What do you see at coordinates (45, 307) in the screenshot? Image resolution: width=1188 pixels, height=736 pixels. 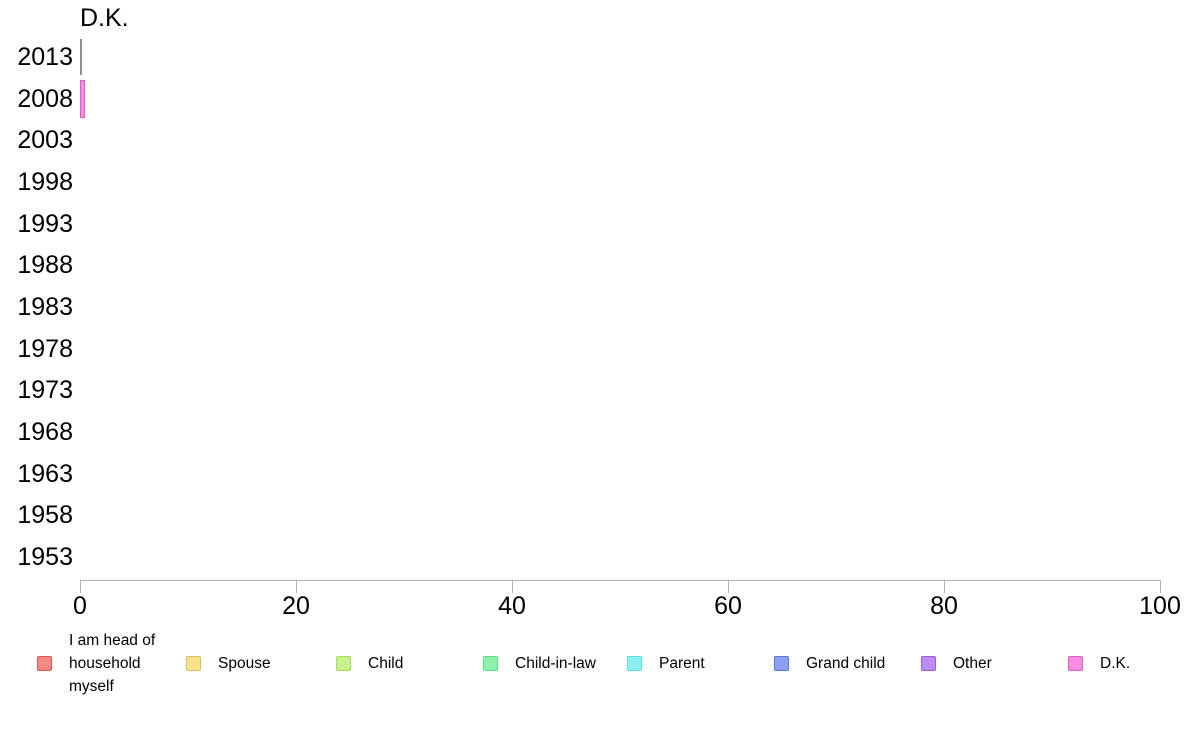 I see `y-axis-label: 1983` at bounding box center [45, 307].